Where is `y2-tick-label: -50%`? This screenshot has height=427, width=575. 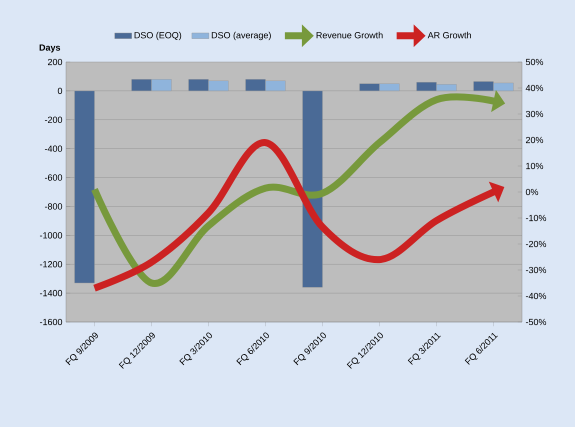
y2-tick-label: -50% is located at coordinates (536, 322).